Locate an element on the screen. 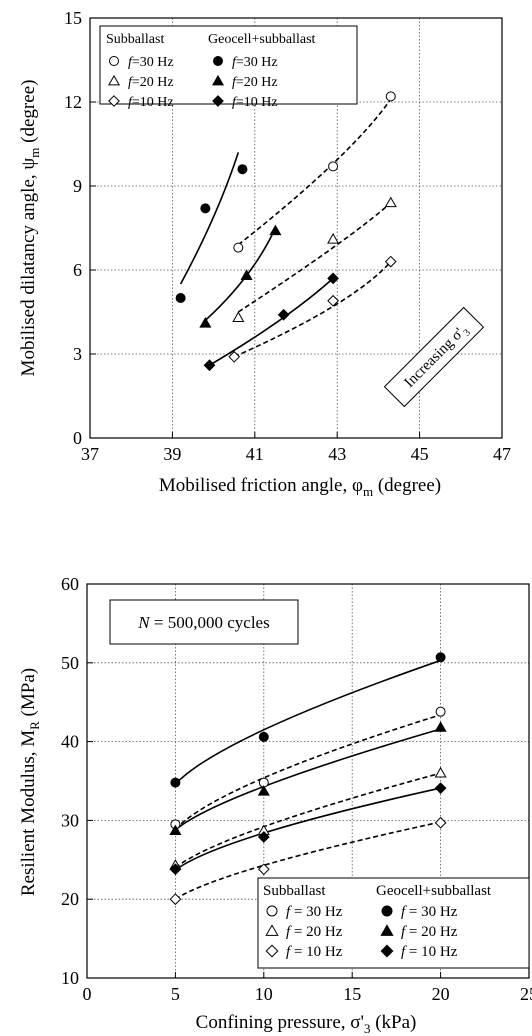  legend-label: f=20 Hz is located at coordinates (151, 82).